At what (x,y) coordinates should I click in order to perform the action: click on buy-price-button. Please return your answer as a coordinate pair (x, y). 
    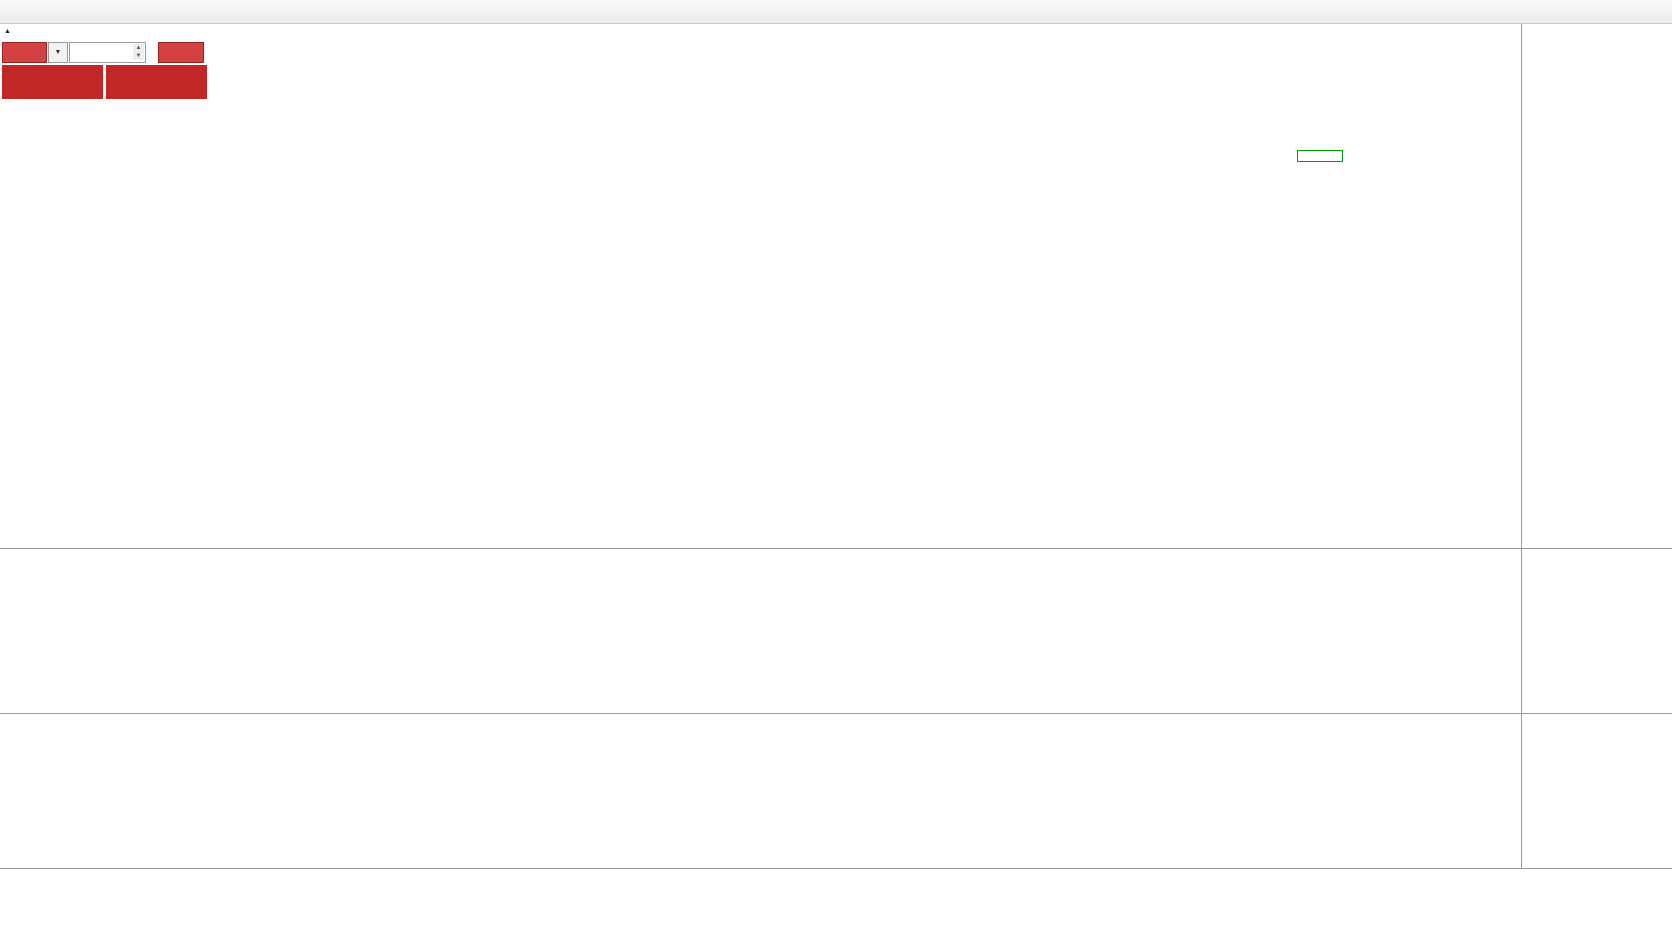
    Looking at the image, I should click on (156, 82).